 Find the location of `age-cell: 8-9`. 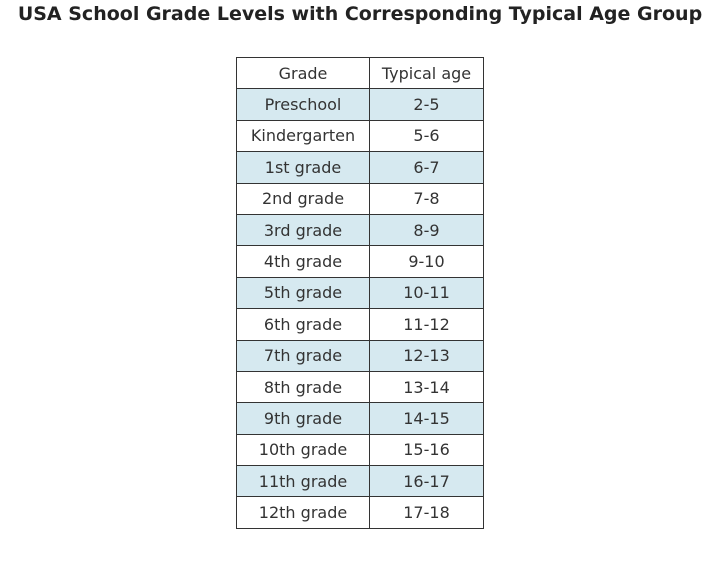

age-cell: 8-9 is located at coordinates (426, 230).